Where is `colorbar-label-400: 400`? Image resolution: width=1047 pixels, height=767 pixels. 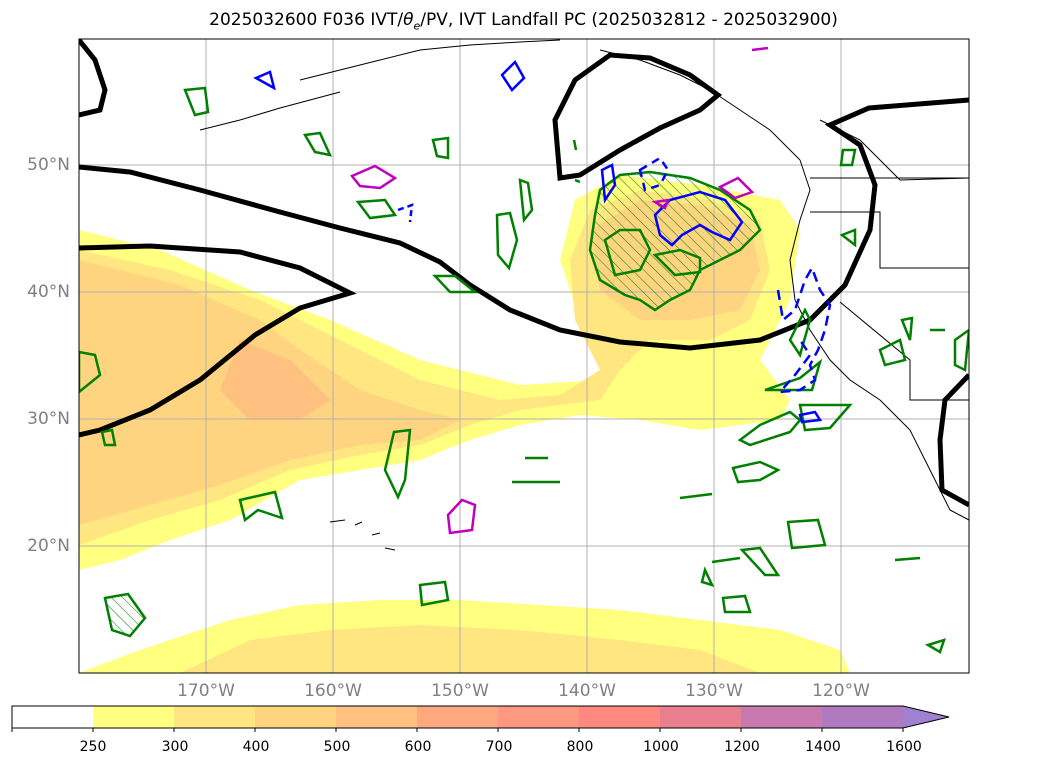
colorbar-label-400: 400 is located at coordinates (256, 747).